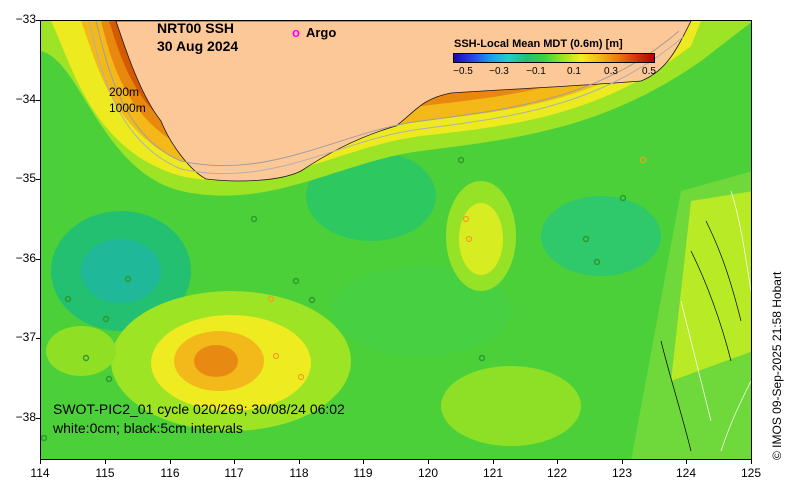 The width and height of the screenshot is (791, 492). I want to click on lon-tick-label: 125, so click(751, 473).